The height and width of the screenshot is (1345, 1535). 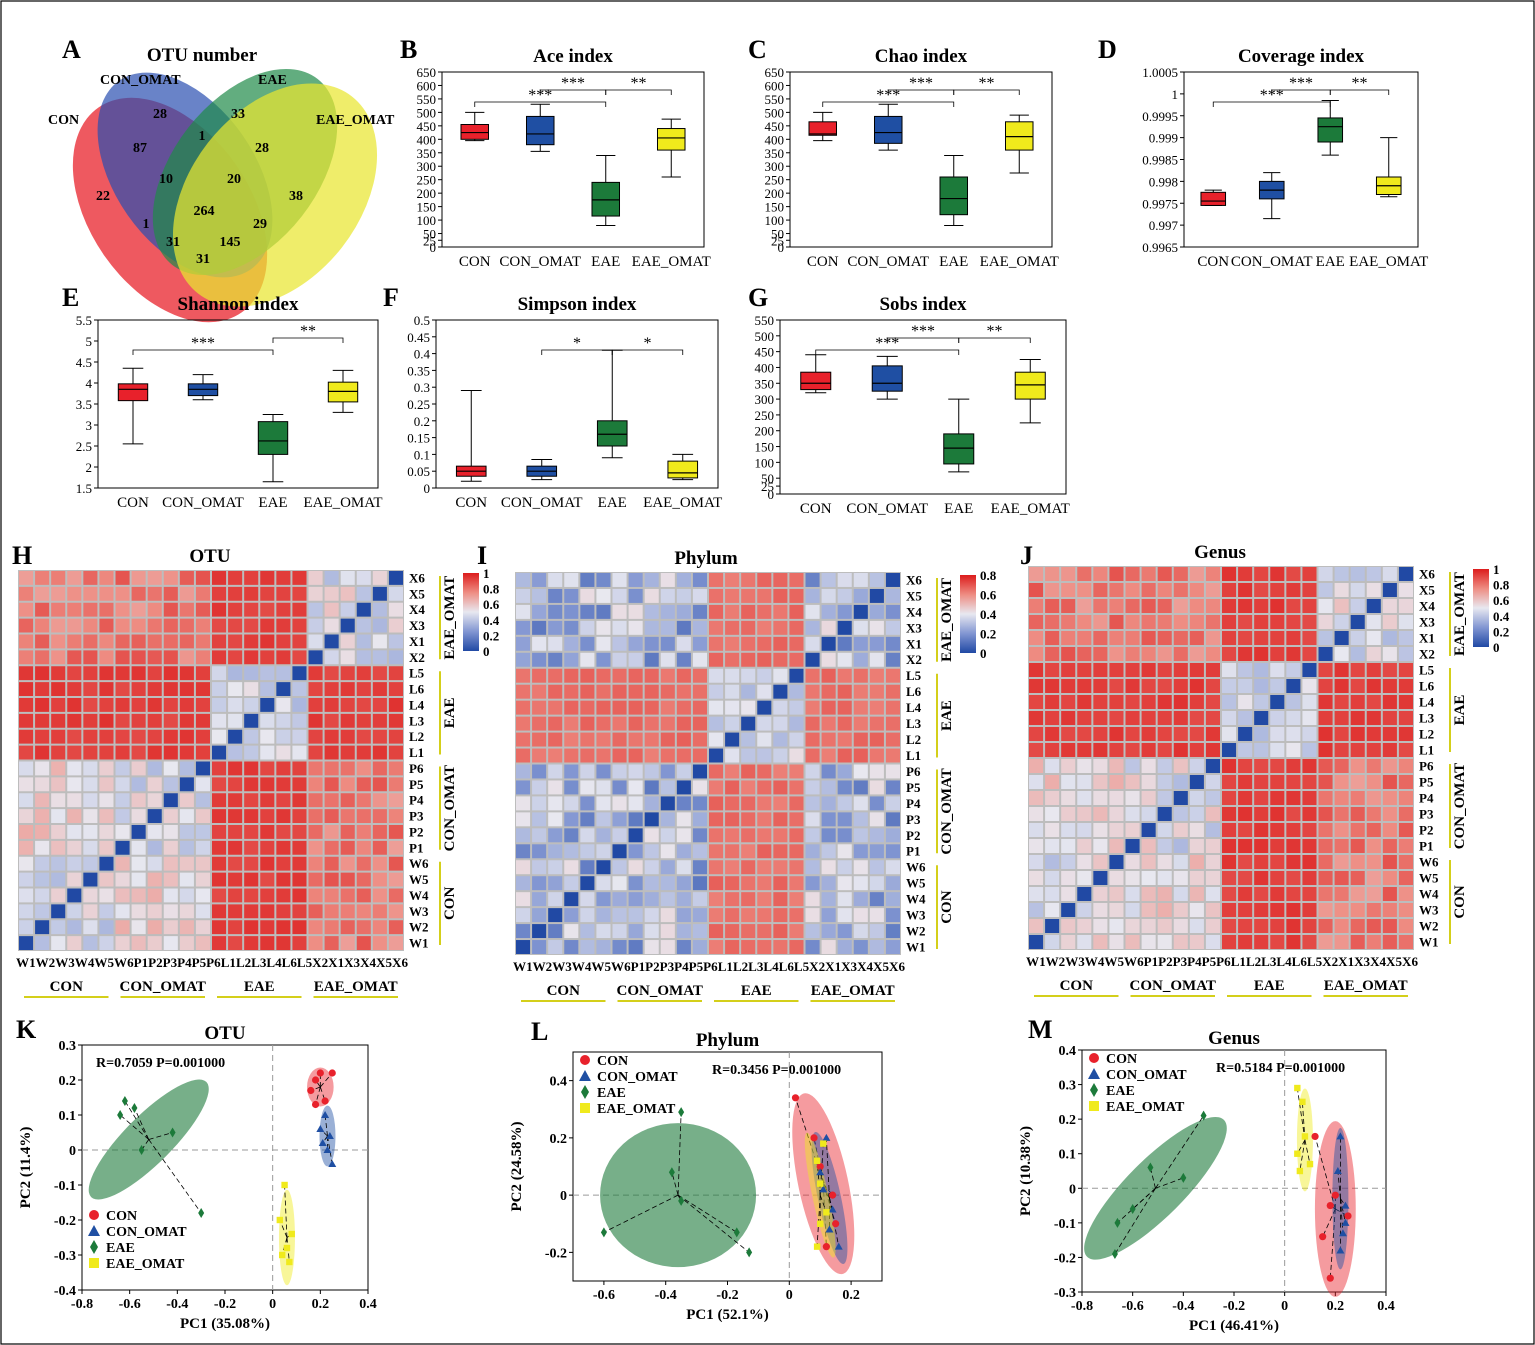 I want to click on row-label: L2, so click(x=913, y=739).